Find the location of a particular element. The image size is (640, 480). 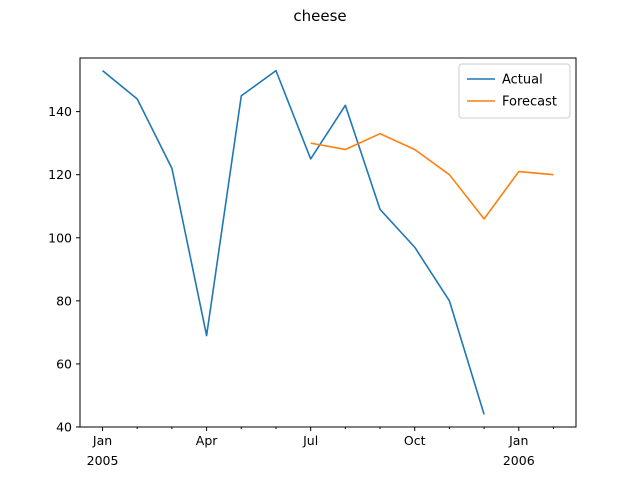

legend: Actual Forecast is located at coordinates (514, 91).